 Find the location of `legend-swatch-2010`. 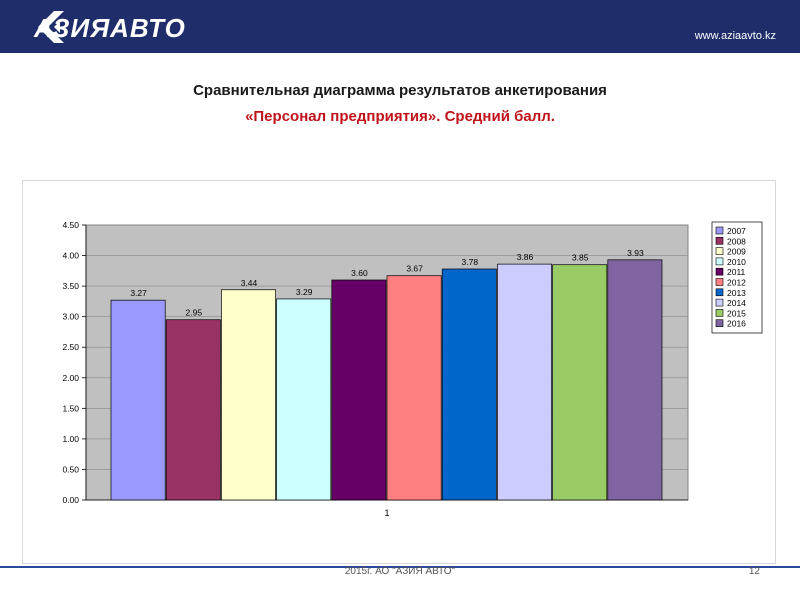

legend-swatch-2010 is located at coordinates (719, 261).